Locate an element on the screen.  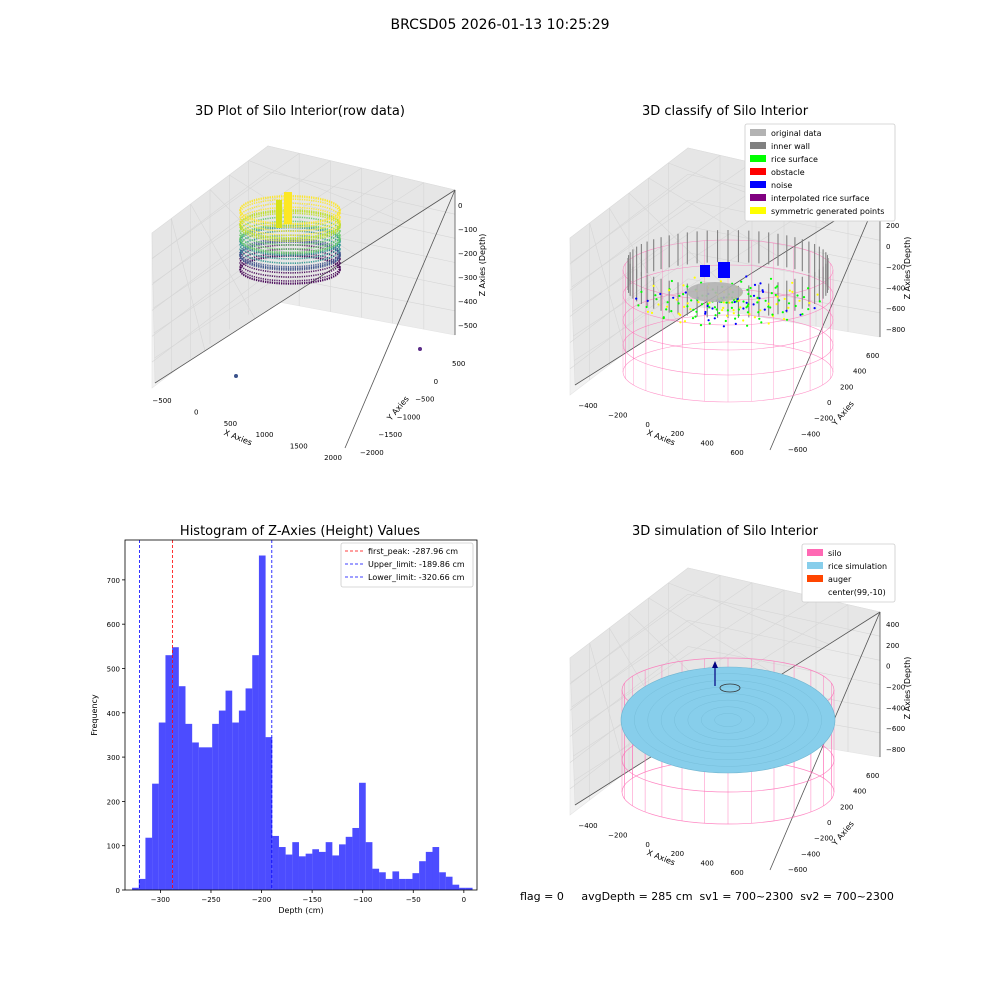
plot2-x-tick: 0 is located at coordinates (647, 425).